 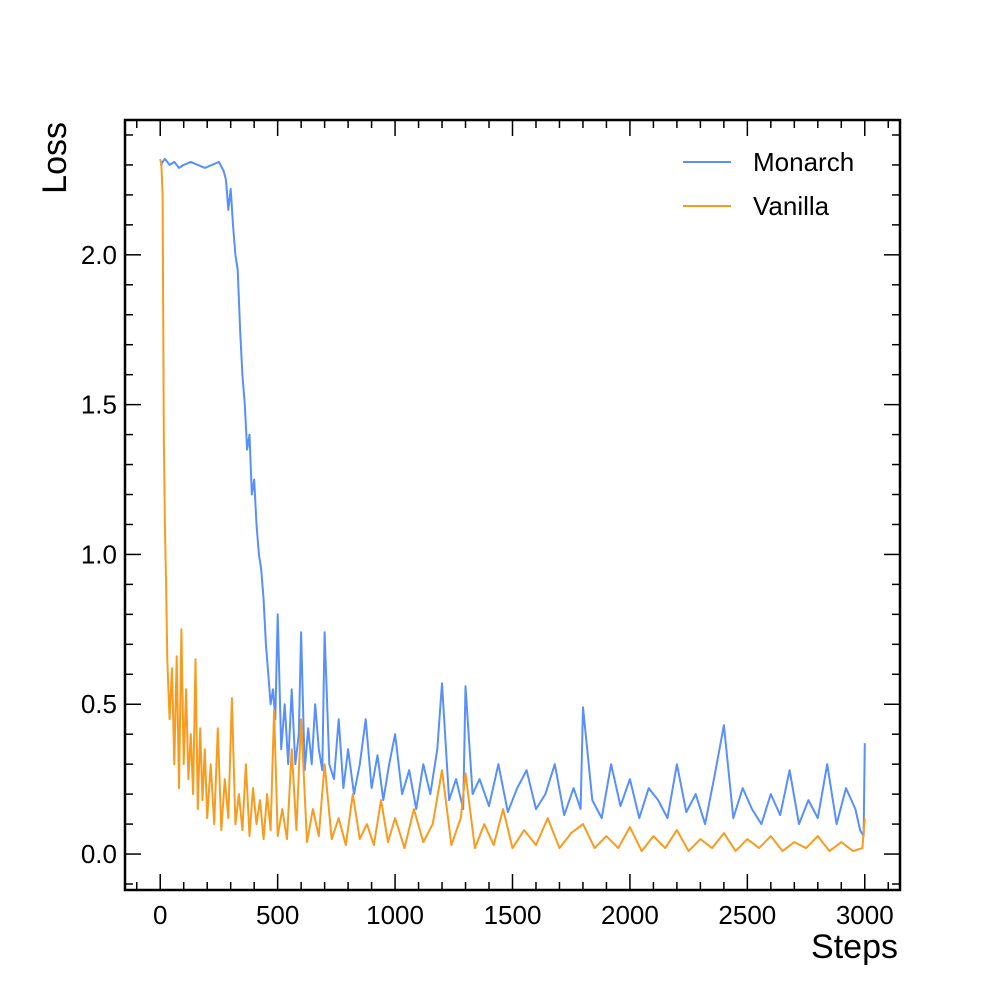 I want to click on x-tick-label: 1000, so click(x=395, y=915).